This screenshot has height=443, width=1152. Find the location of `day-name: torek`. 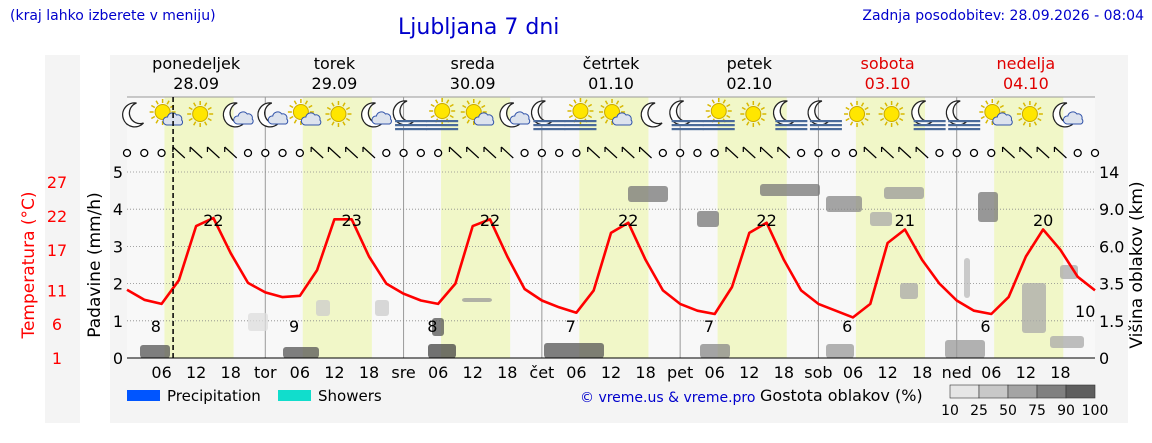

day-name: torek is located at coordinates (335, 63).